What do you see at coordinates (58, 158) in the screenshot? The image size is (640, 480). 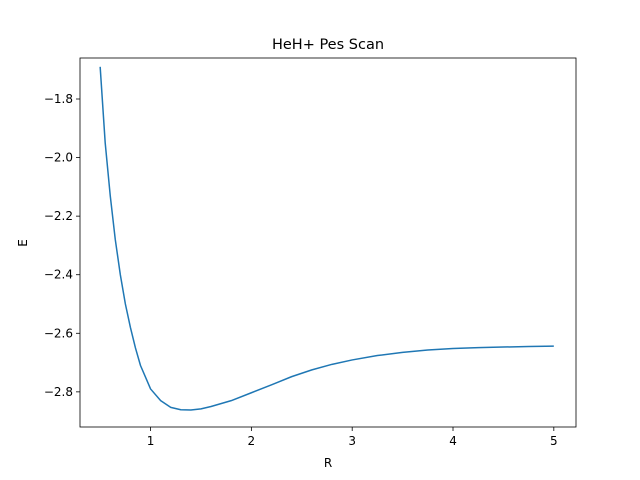 I see `y-tick-label: −2.0` at bounding box center [58, 158].